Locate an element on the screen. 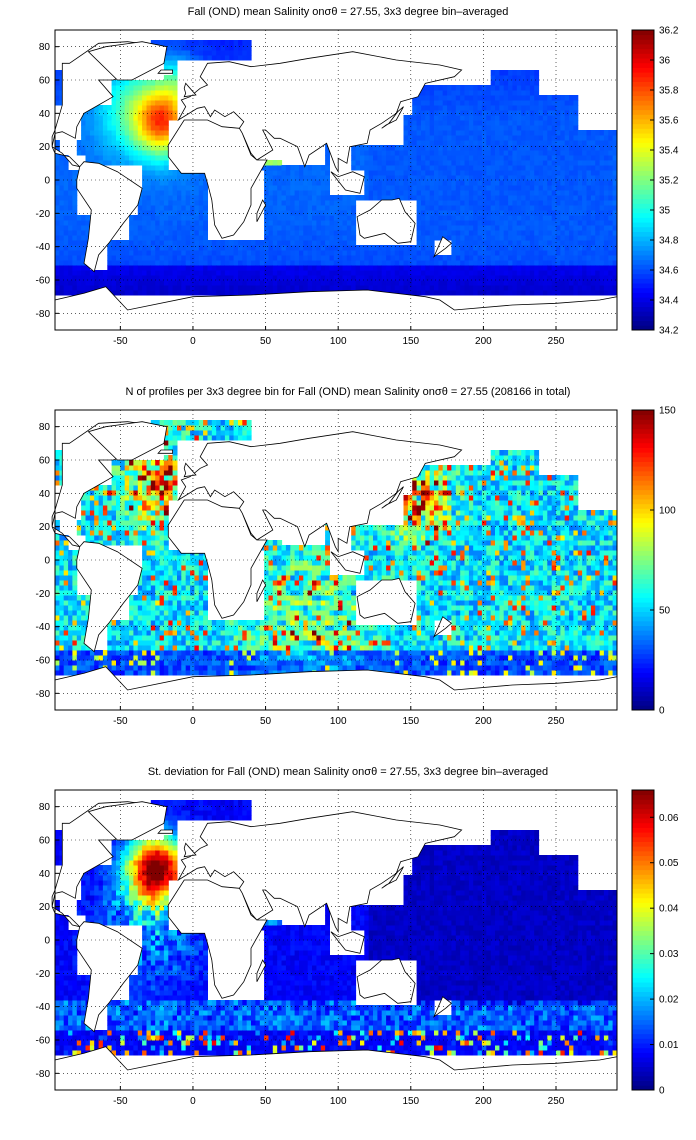  salinity-ytick-label: 80 is located at coordinates (45, 47).